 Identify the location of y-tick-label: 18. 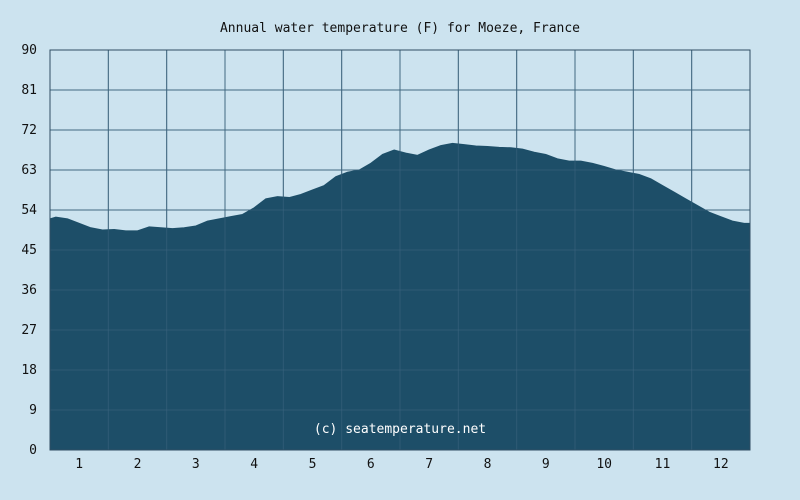
(29, 370).